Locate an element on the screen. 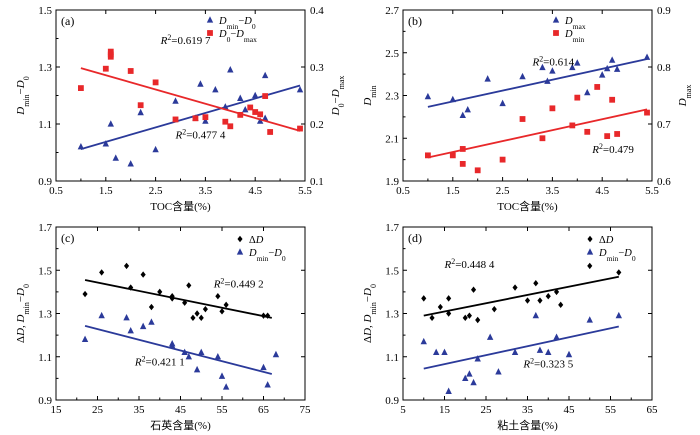 The width and height of the screenshot is (700, 435). x-tick-label: 75 is located at coordinates (306, 410).